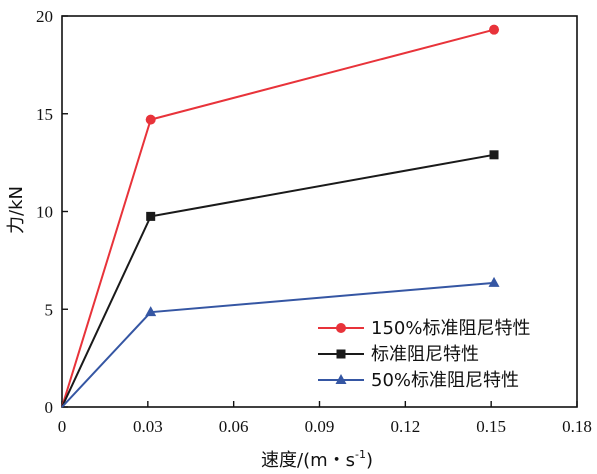 The image size is (597, 474). Describe the element at coordinates (320, 426) in the screenshot. I see `x-tick-label: 0.09` at that location.